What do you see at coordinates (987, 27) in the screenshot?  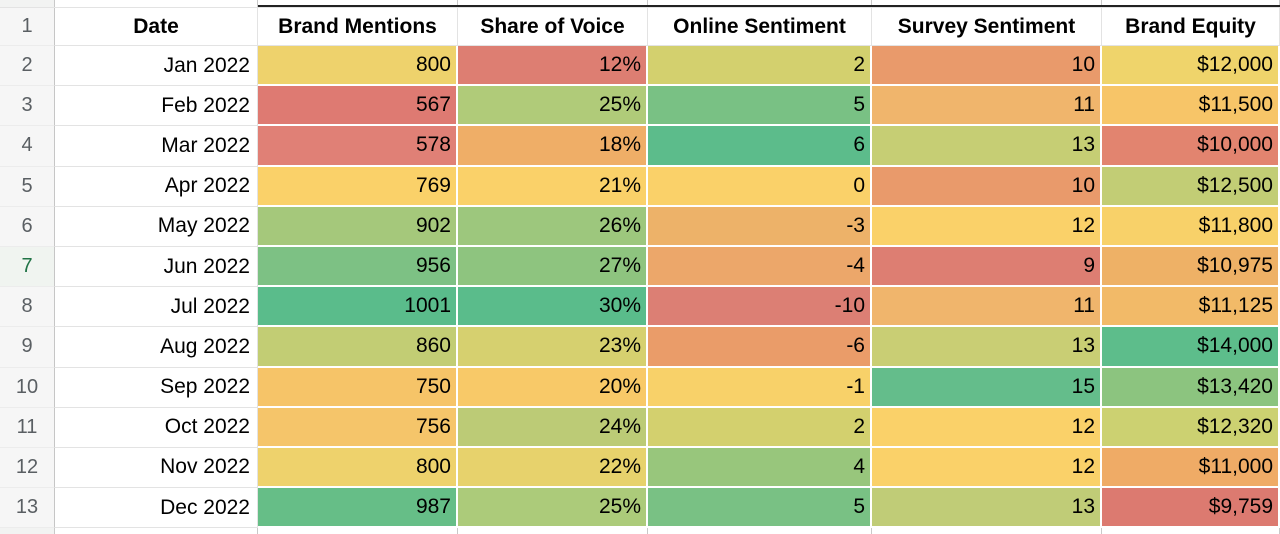 I see `column-header-survey-sentiment: Survey Sentiment` at bounding box center [987, 27].